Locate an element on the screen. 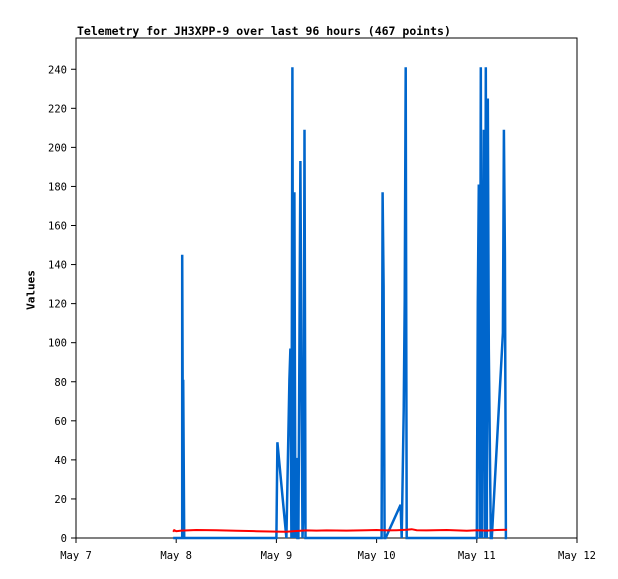 The width and height of the screenshot is (618, 579). y-tick-label: 240 is located at coordinates (57, 70).